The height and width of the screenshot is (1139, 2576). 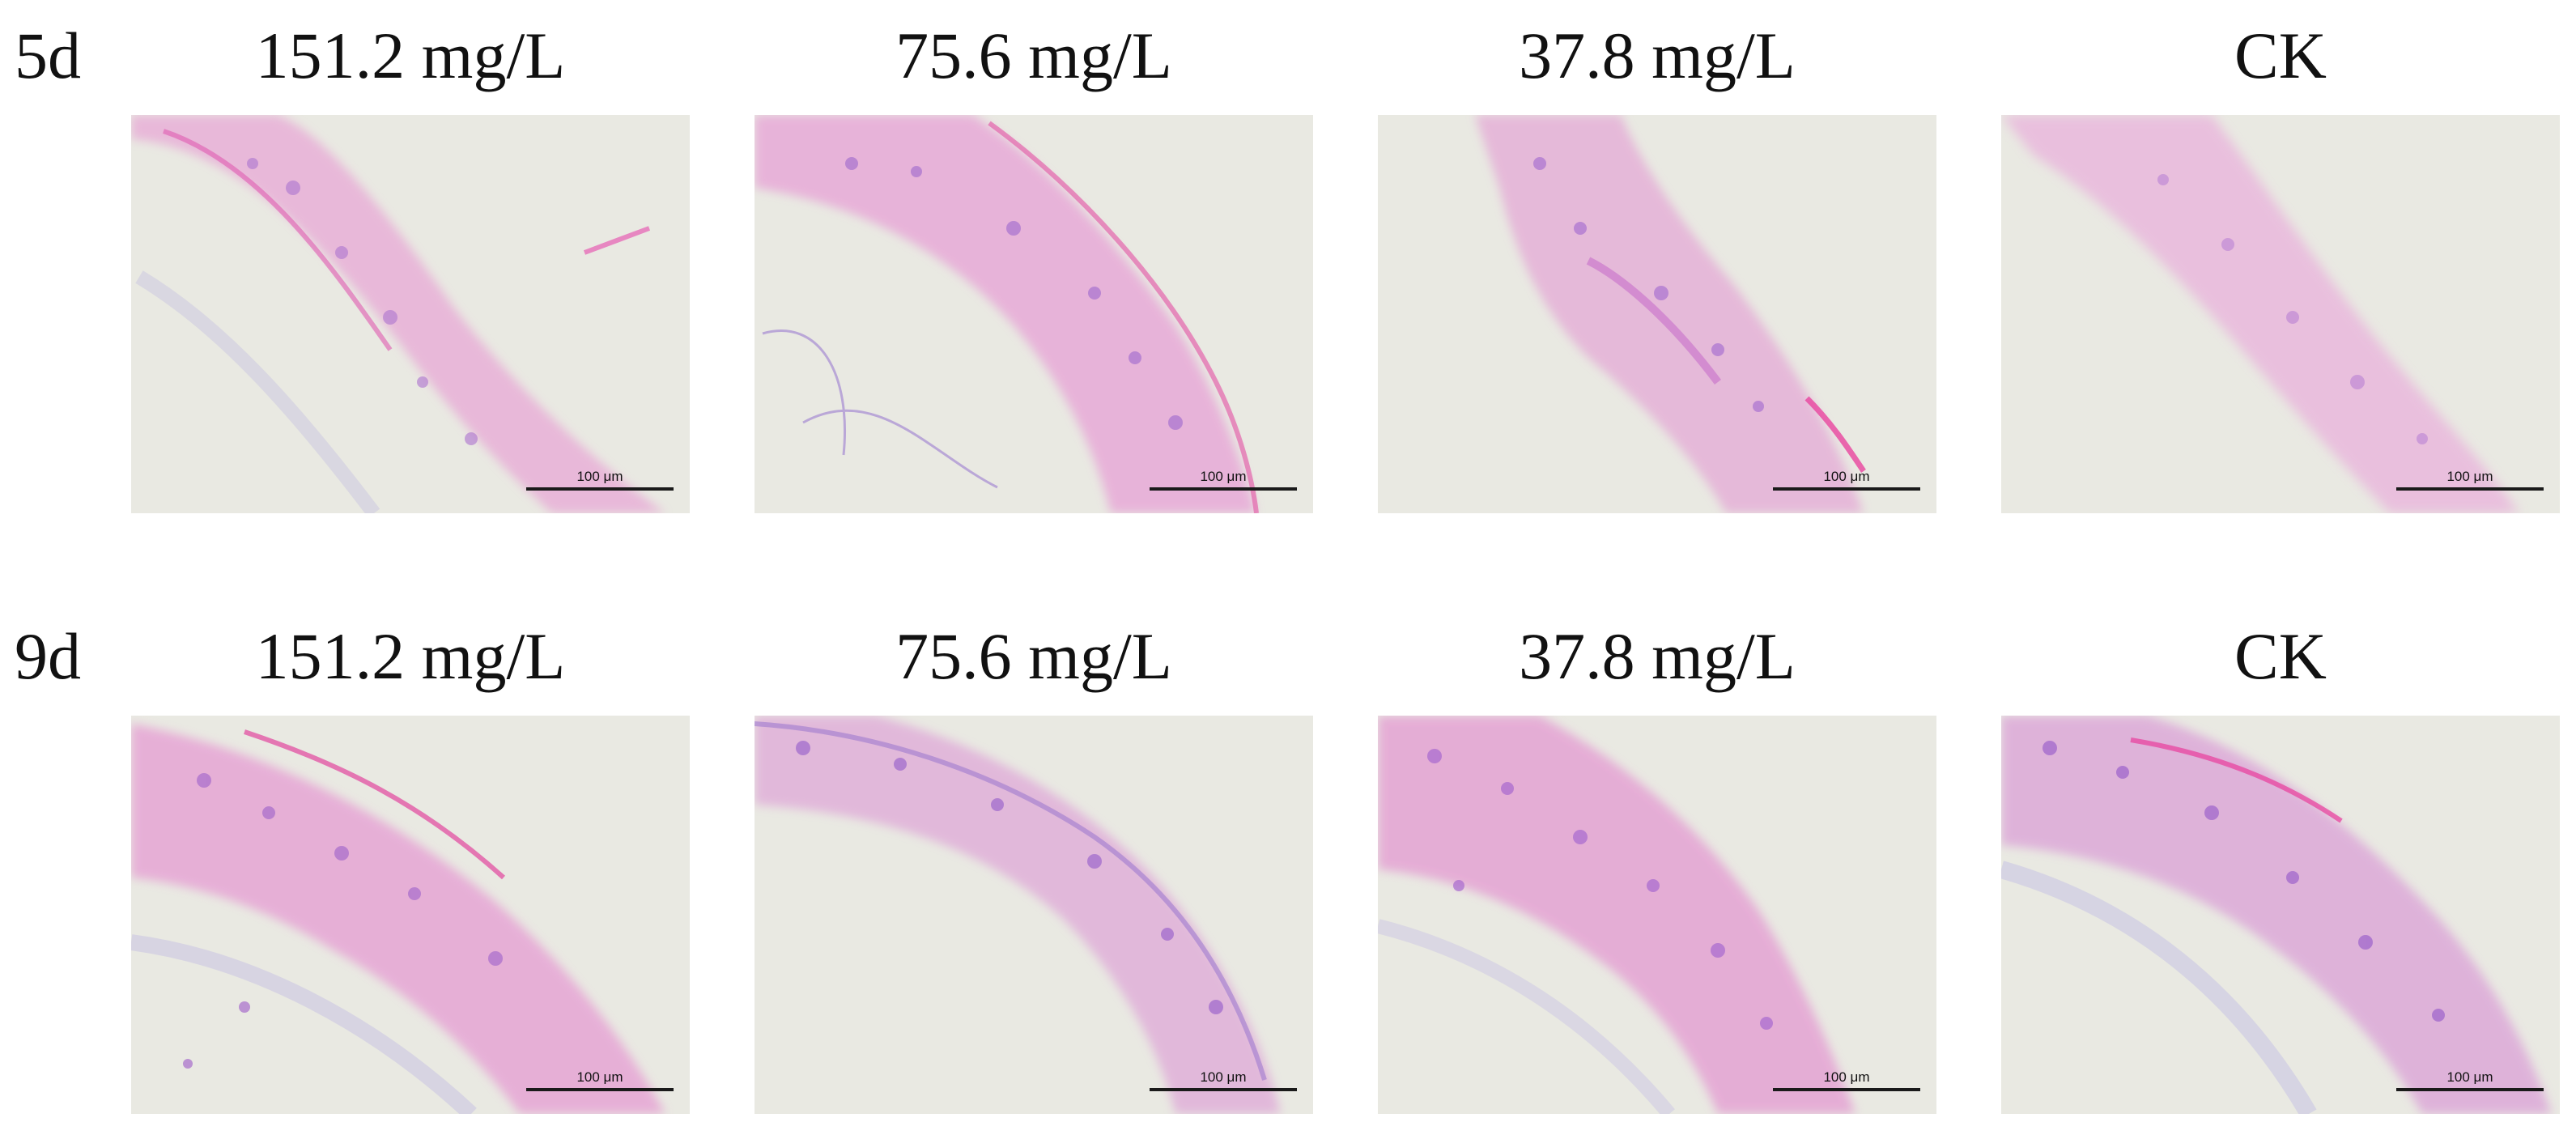 What do you see at coordinates (1033, 55) in the screenshot?
I see `column-label-75-6-row1: 75.6 mg/L` at bounding box center [1033, 55].